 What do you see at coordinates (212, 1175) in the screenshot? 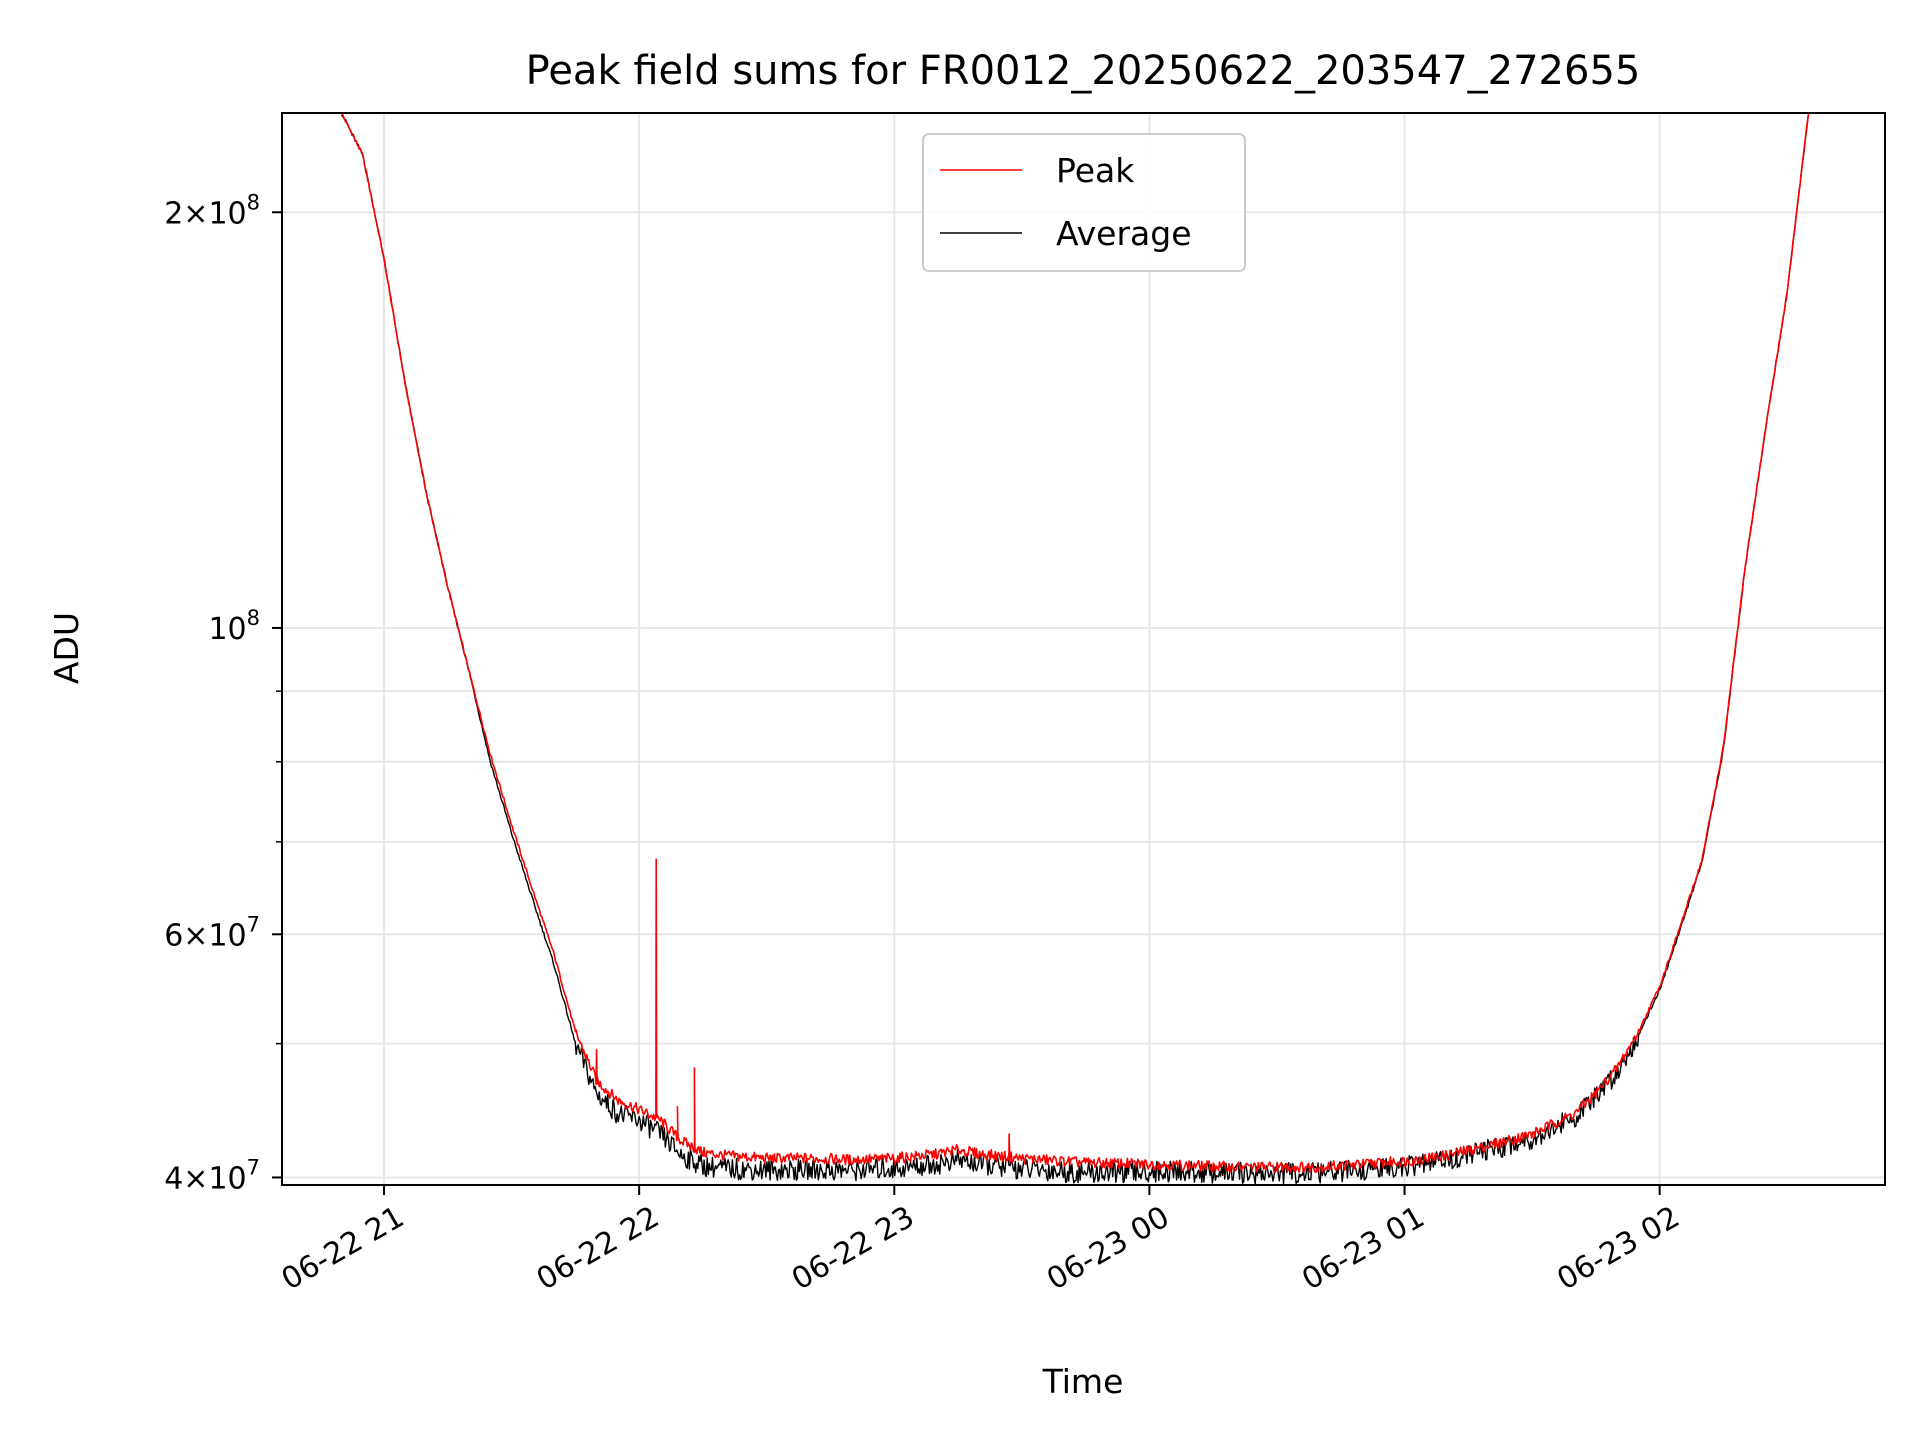
I see `y-tick-label: 4×107` at bounding box center [212, 1175].